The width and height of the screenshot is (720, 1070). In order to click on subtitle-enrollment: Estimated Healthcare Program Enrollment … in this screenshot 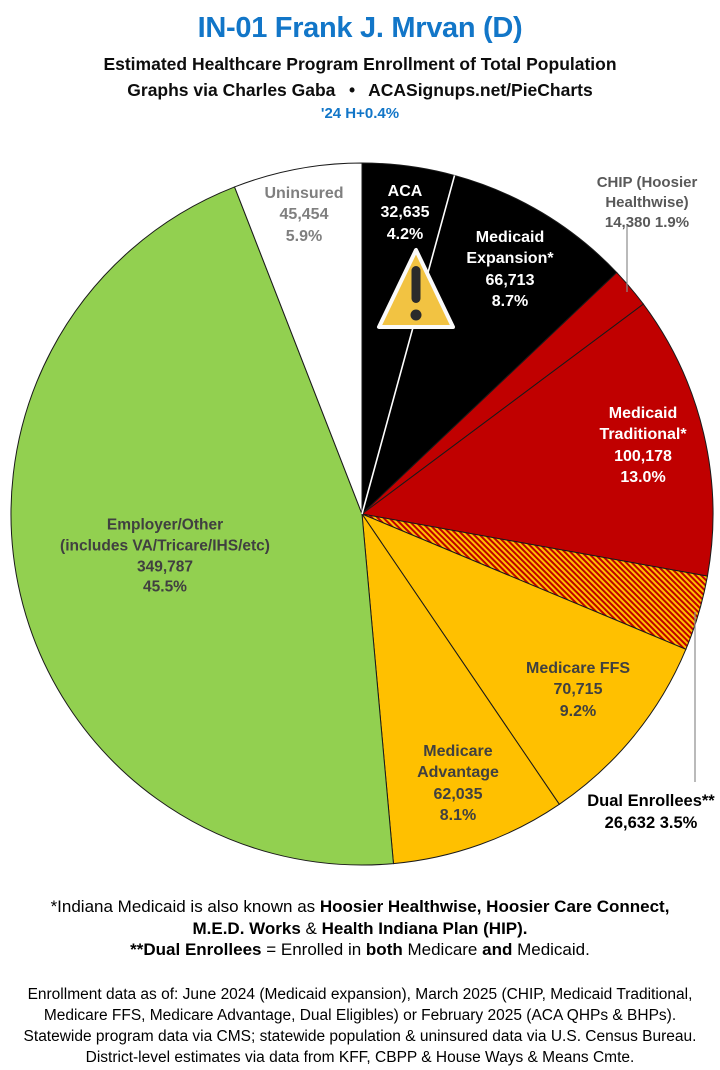, I will do `click(360, 64)`.